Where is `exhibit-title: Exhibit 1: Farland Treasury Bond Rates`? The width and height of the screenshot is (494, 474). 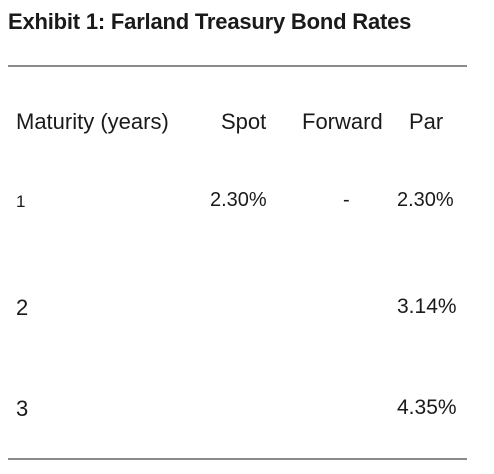
exhibit-title: Exhibit 1: Farland Treasury Bond Rates is located at coordinates (210, 21).